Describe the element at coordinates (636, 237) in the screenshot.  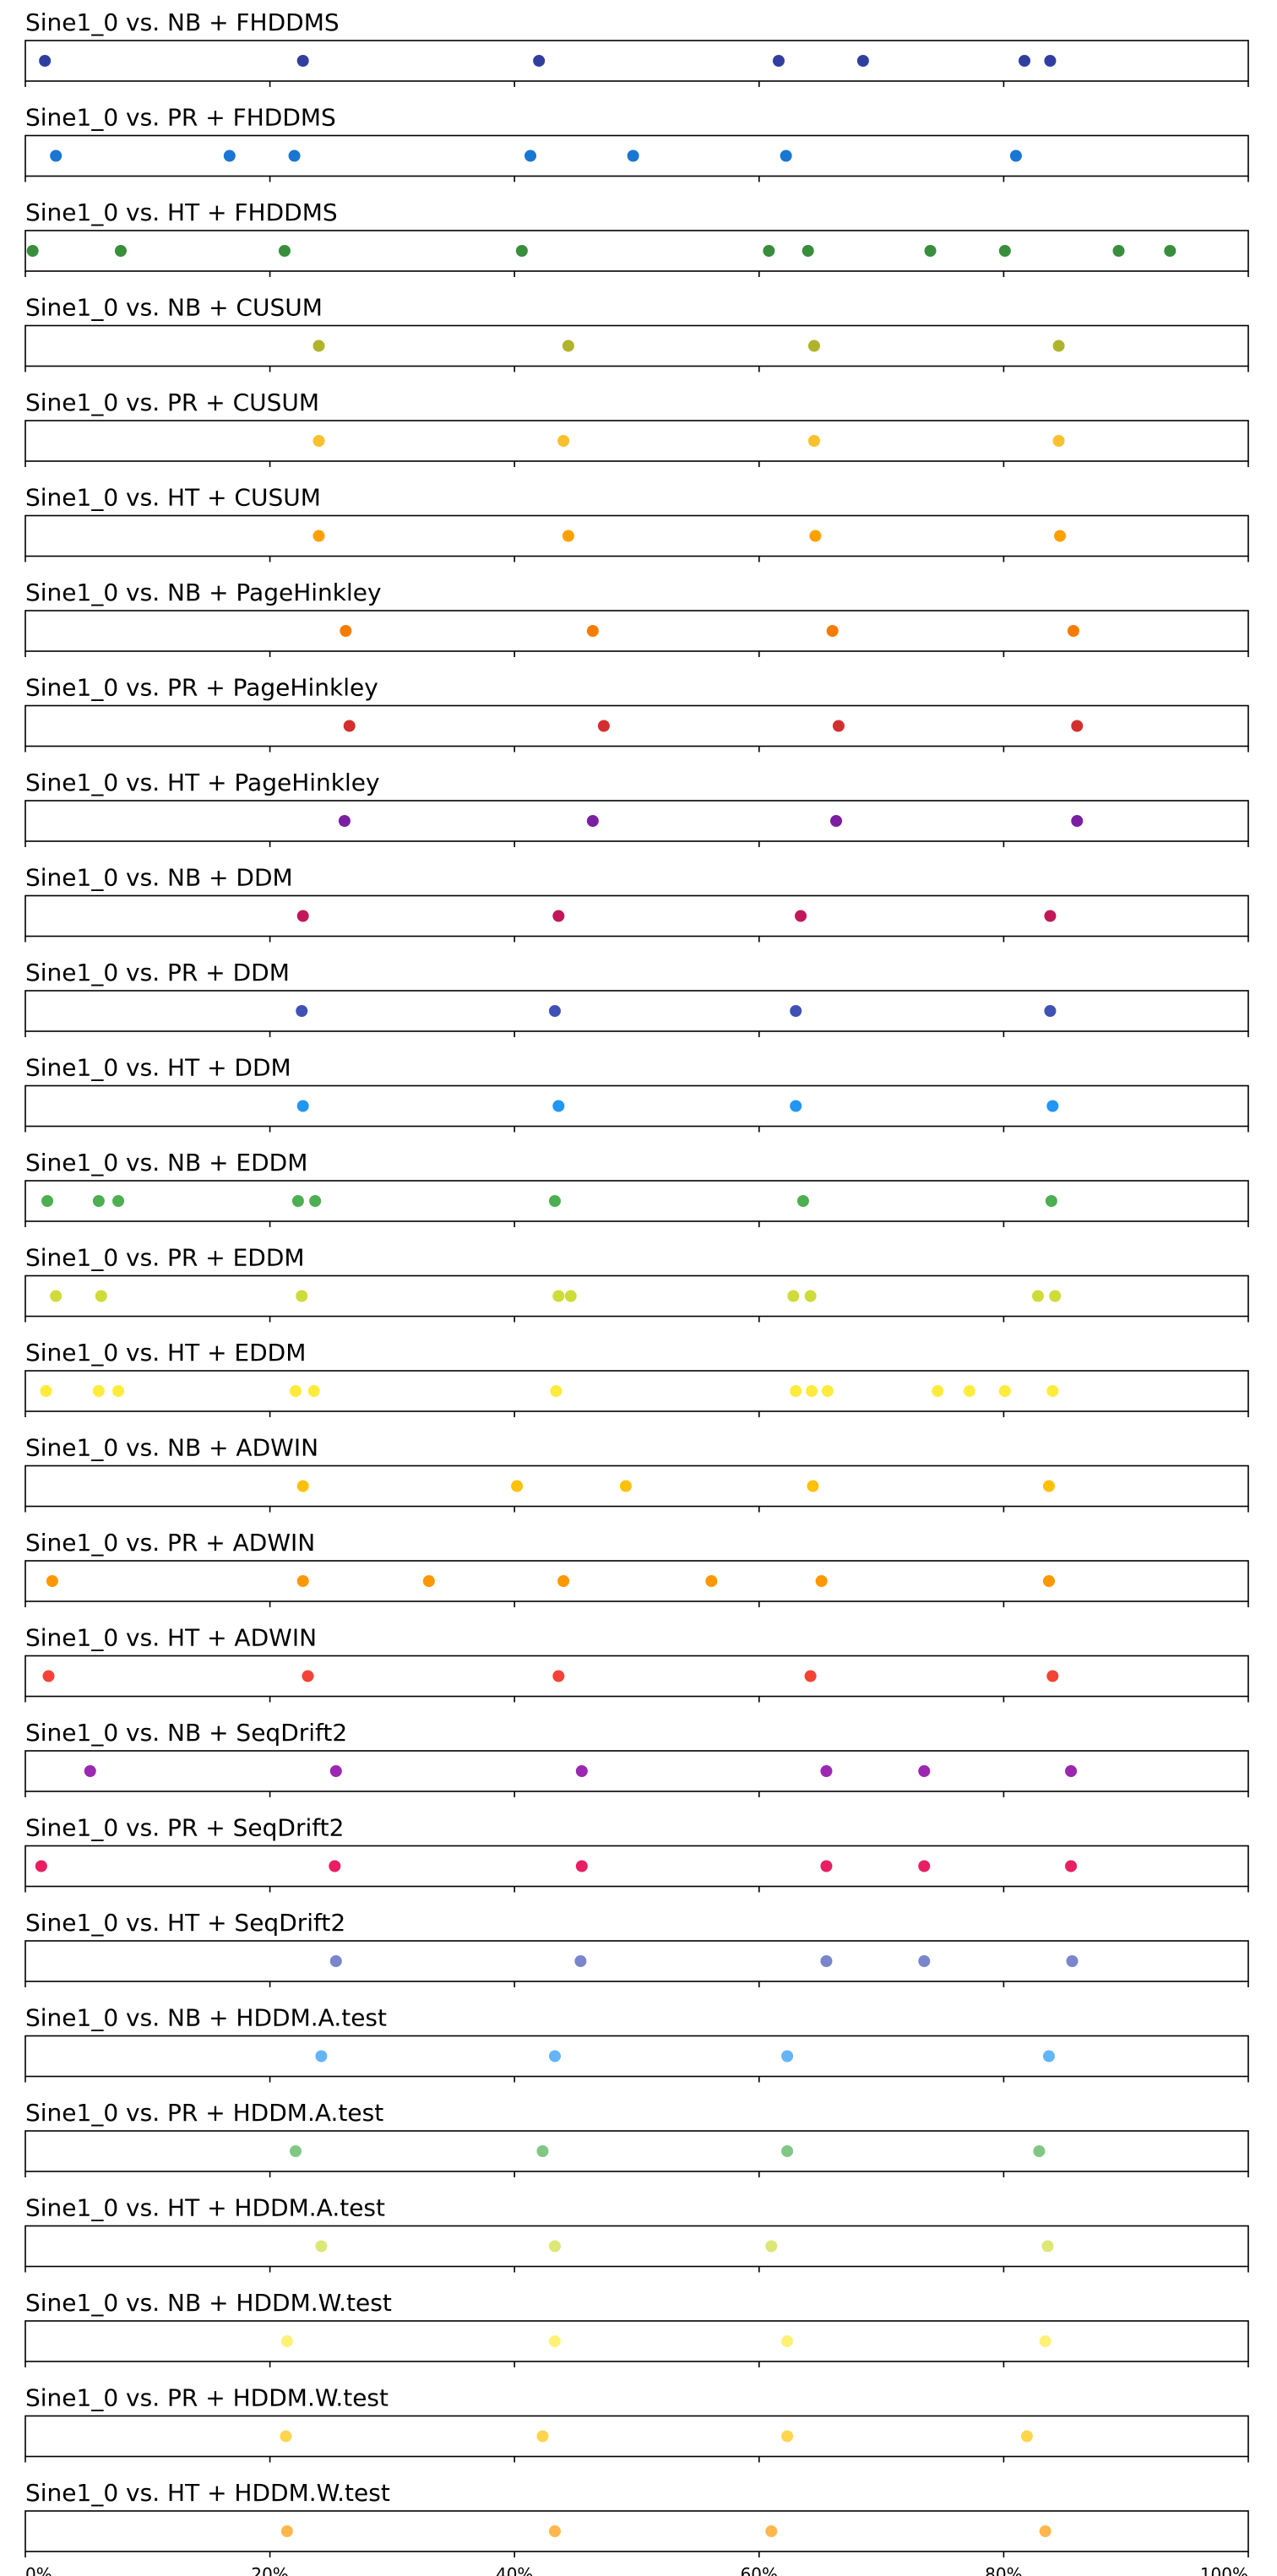
I see `panel: Sine1_0 vs. HT + FHDDMS` at that location.